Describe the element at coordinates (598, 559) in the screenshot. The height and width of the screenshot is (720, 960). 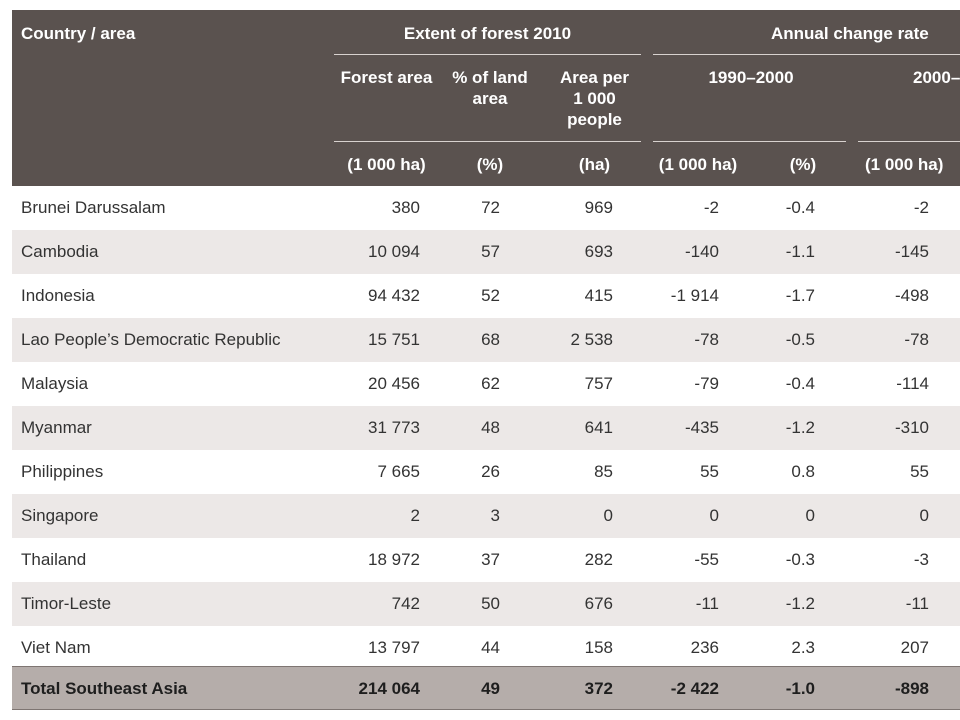
I see `area-per-cell: 282` at that location.